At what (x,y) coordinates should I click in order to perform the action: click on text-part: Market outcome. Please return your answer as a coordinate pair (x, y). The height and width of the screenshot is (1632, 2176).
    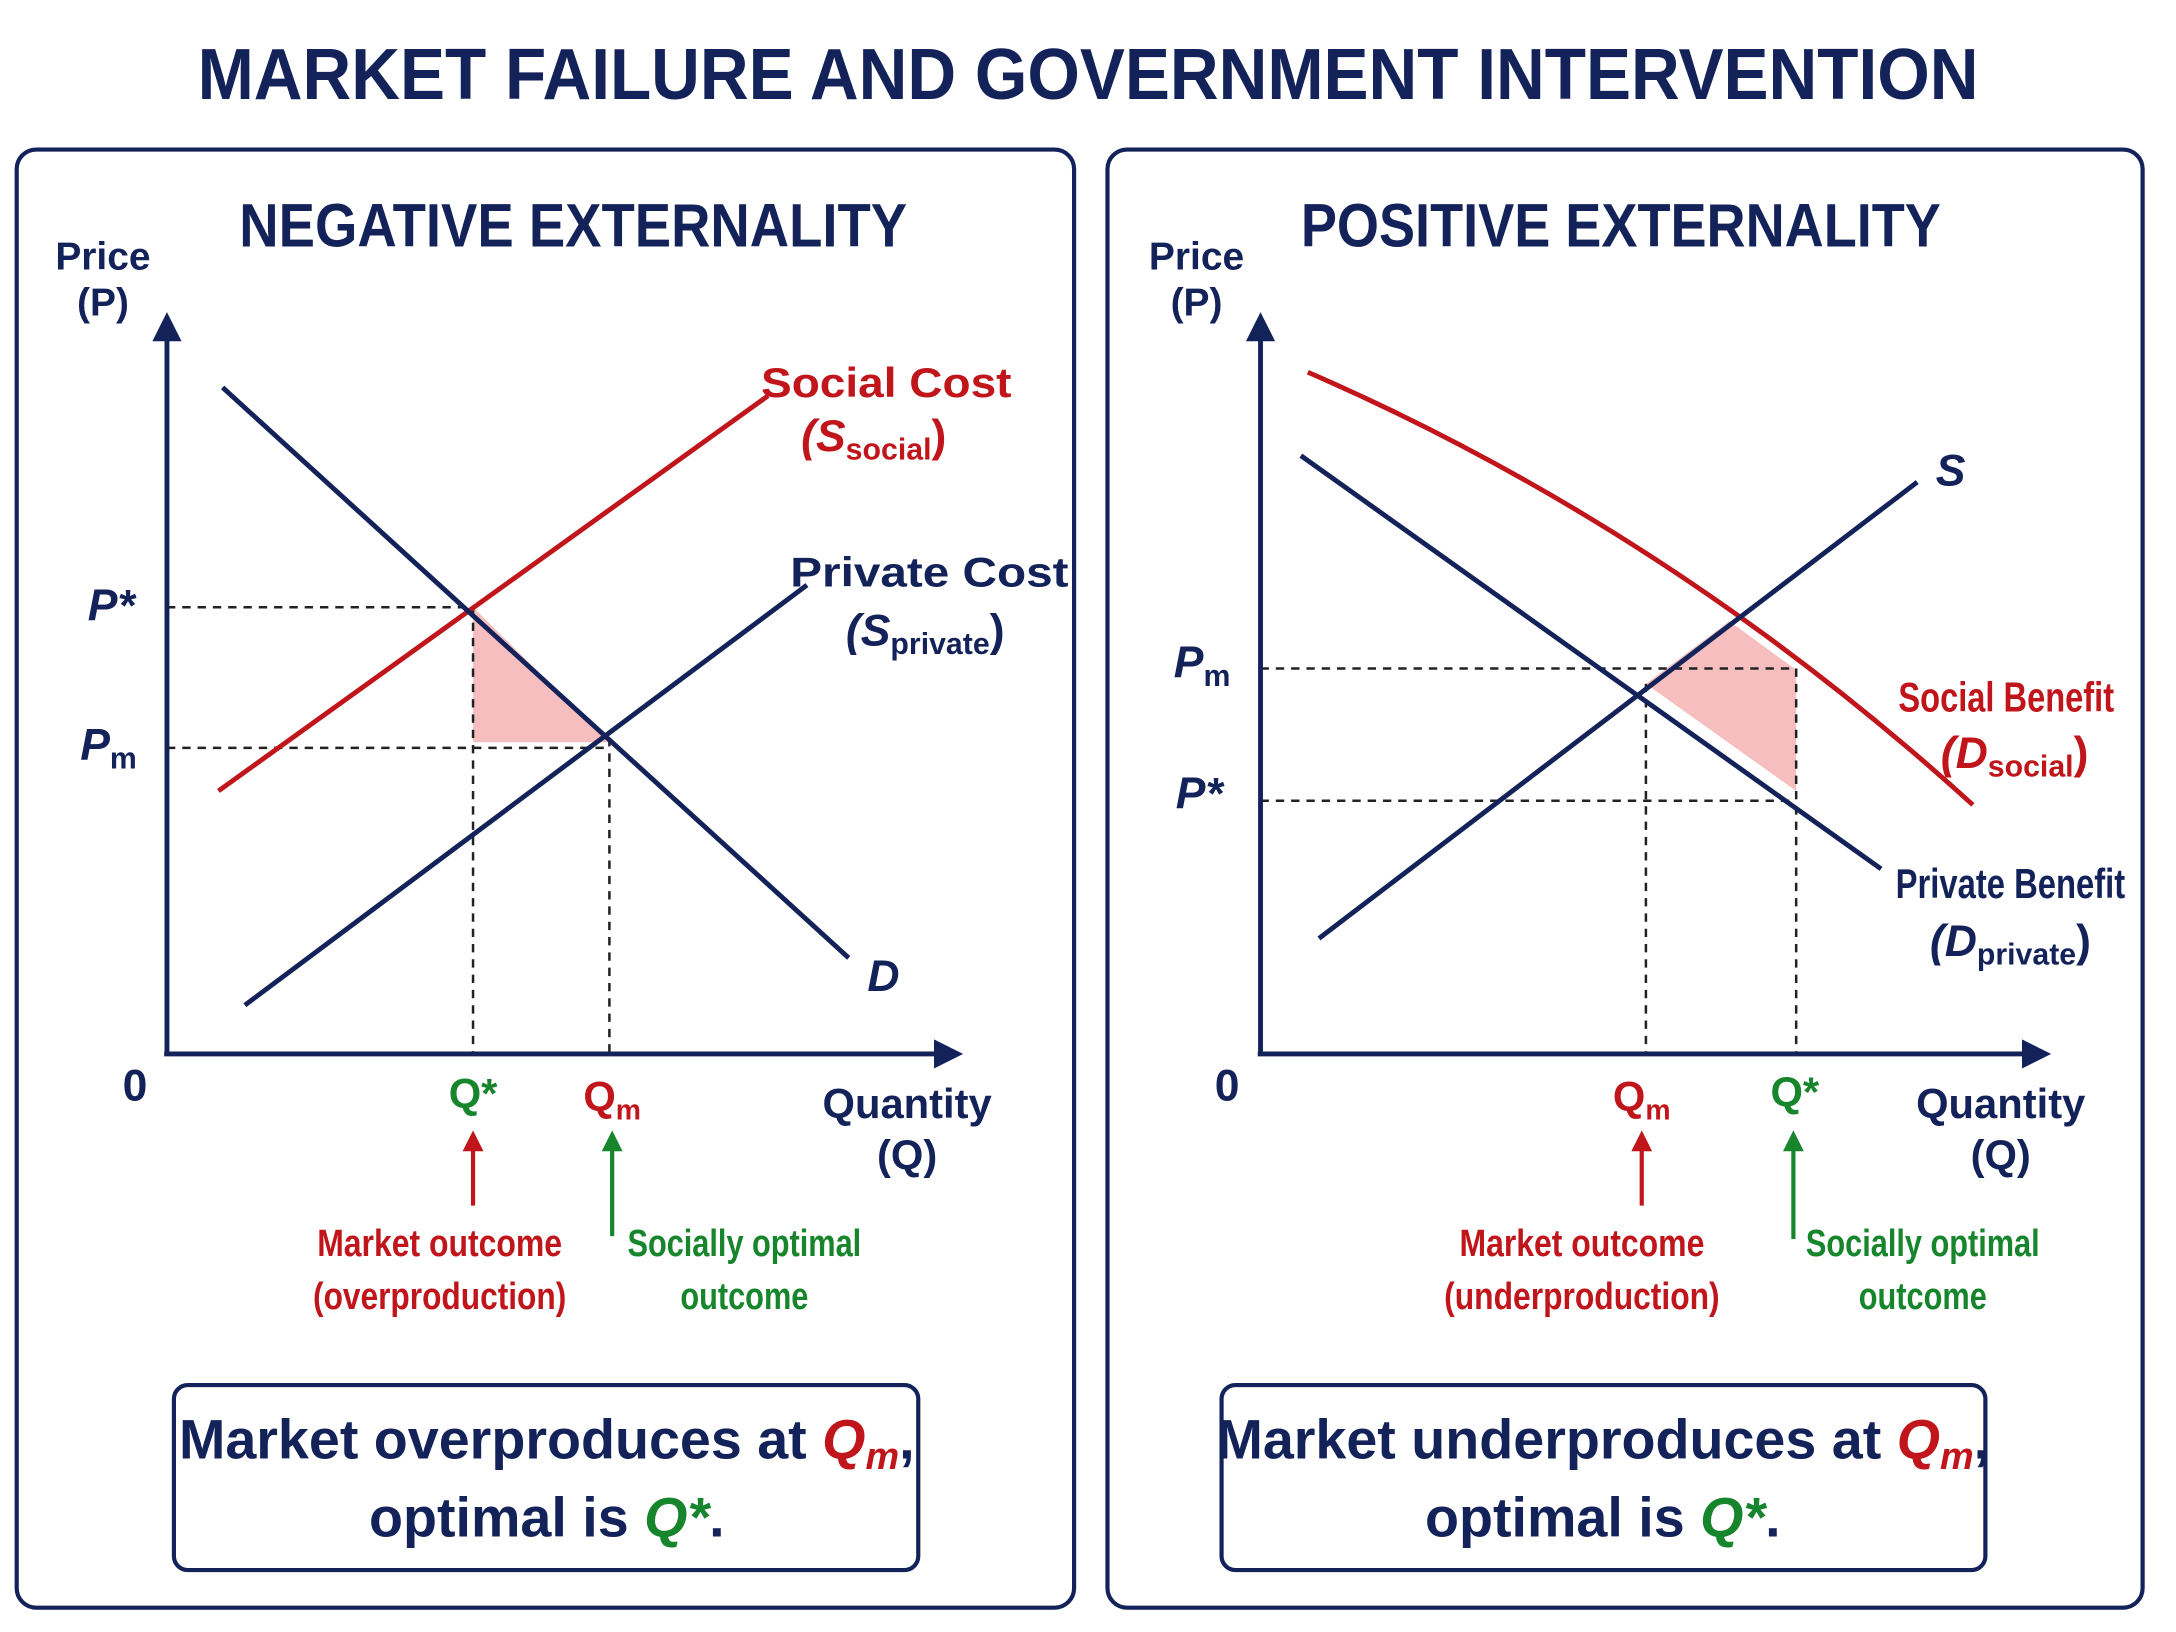
    Looking at the image, I should click on (1581, 1243).